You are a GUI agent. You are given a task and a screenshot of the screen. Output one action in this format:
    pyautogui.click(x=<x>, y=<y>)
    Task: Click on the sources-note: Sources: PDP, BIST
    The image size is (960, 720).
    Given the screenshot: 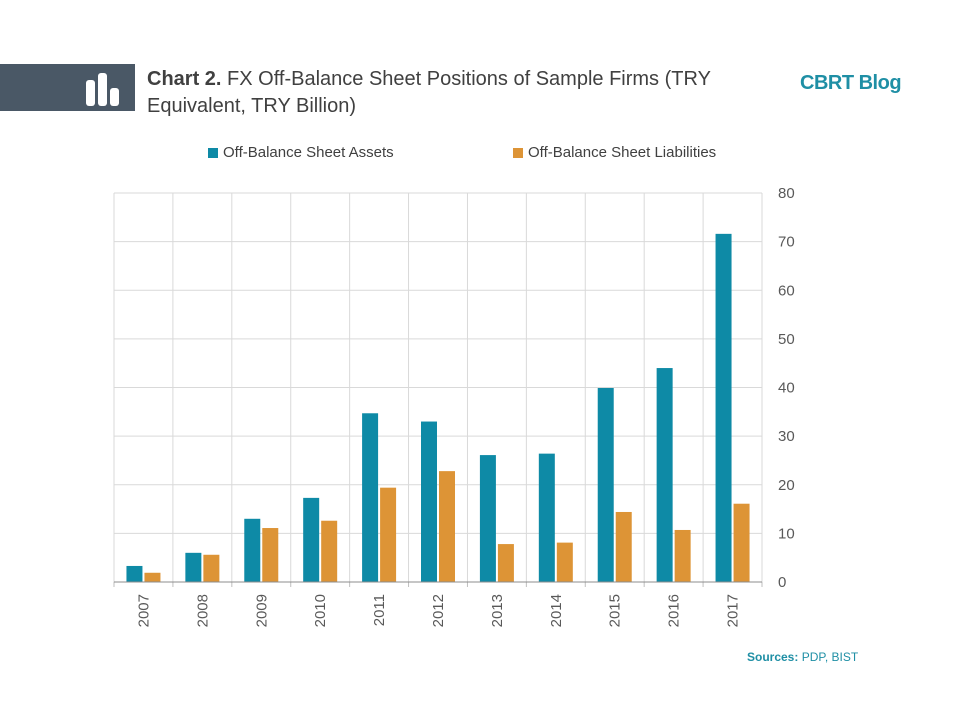 What is the action you would take?
    pyautogui.click(x=802, y=657)
    